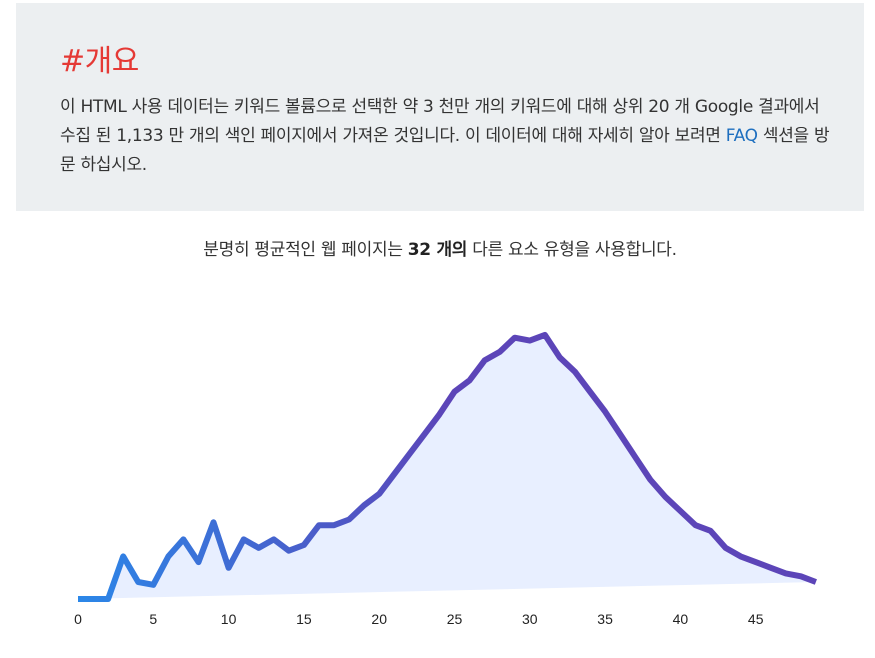 This screenshot has width=875, height=658. Describe the element at coordinates (153, 619) in the screenshot. I see `x-tick-label: 5` at that location.